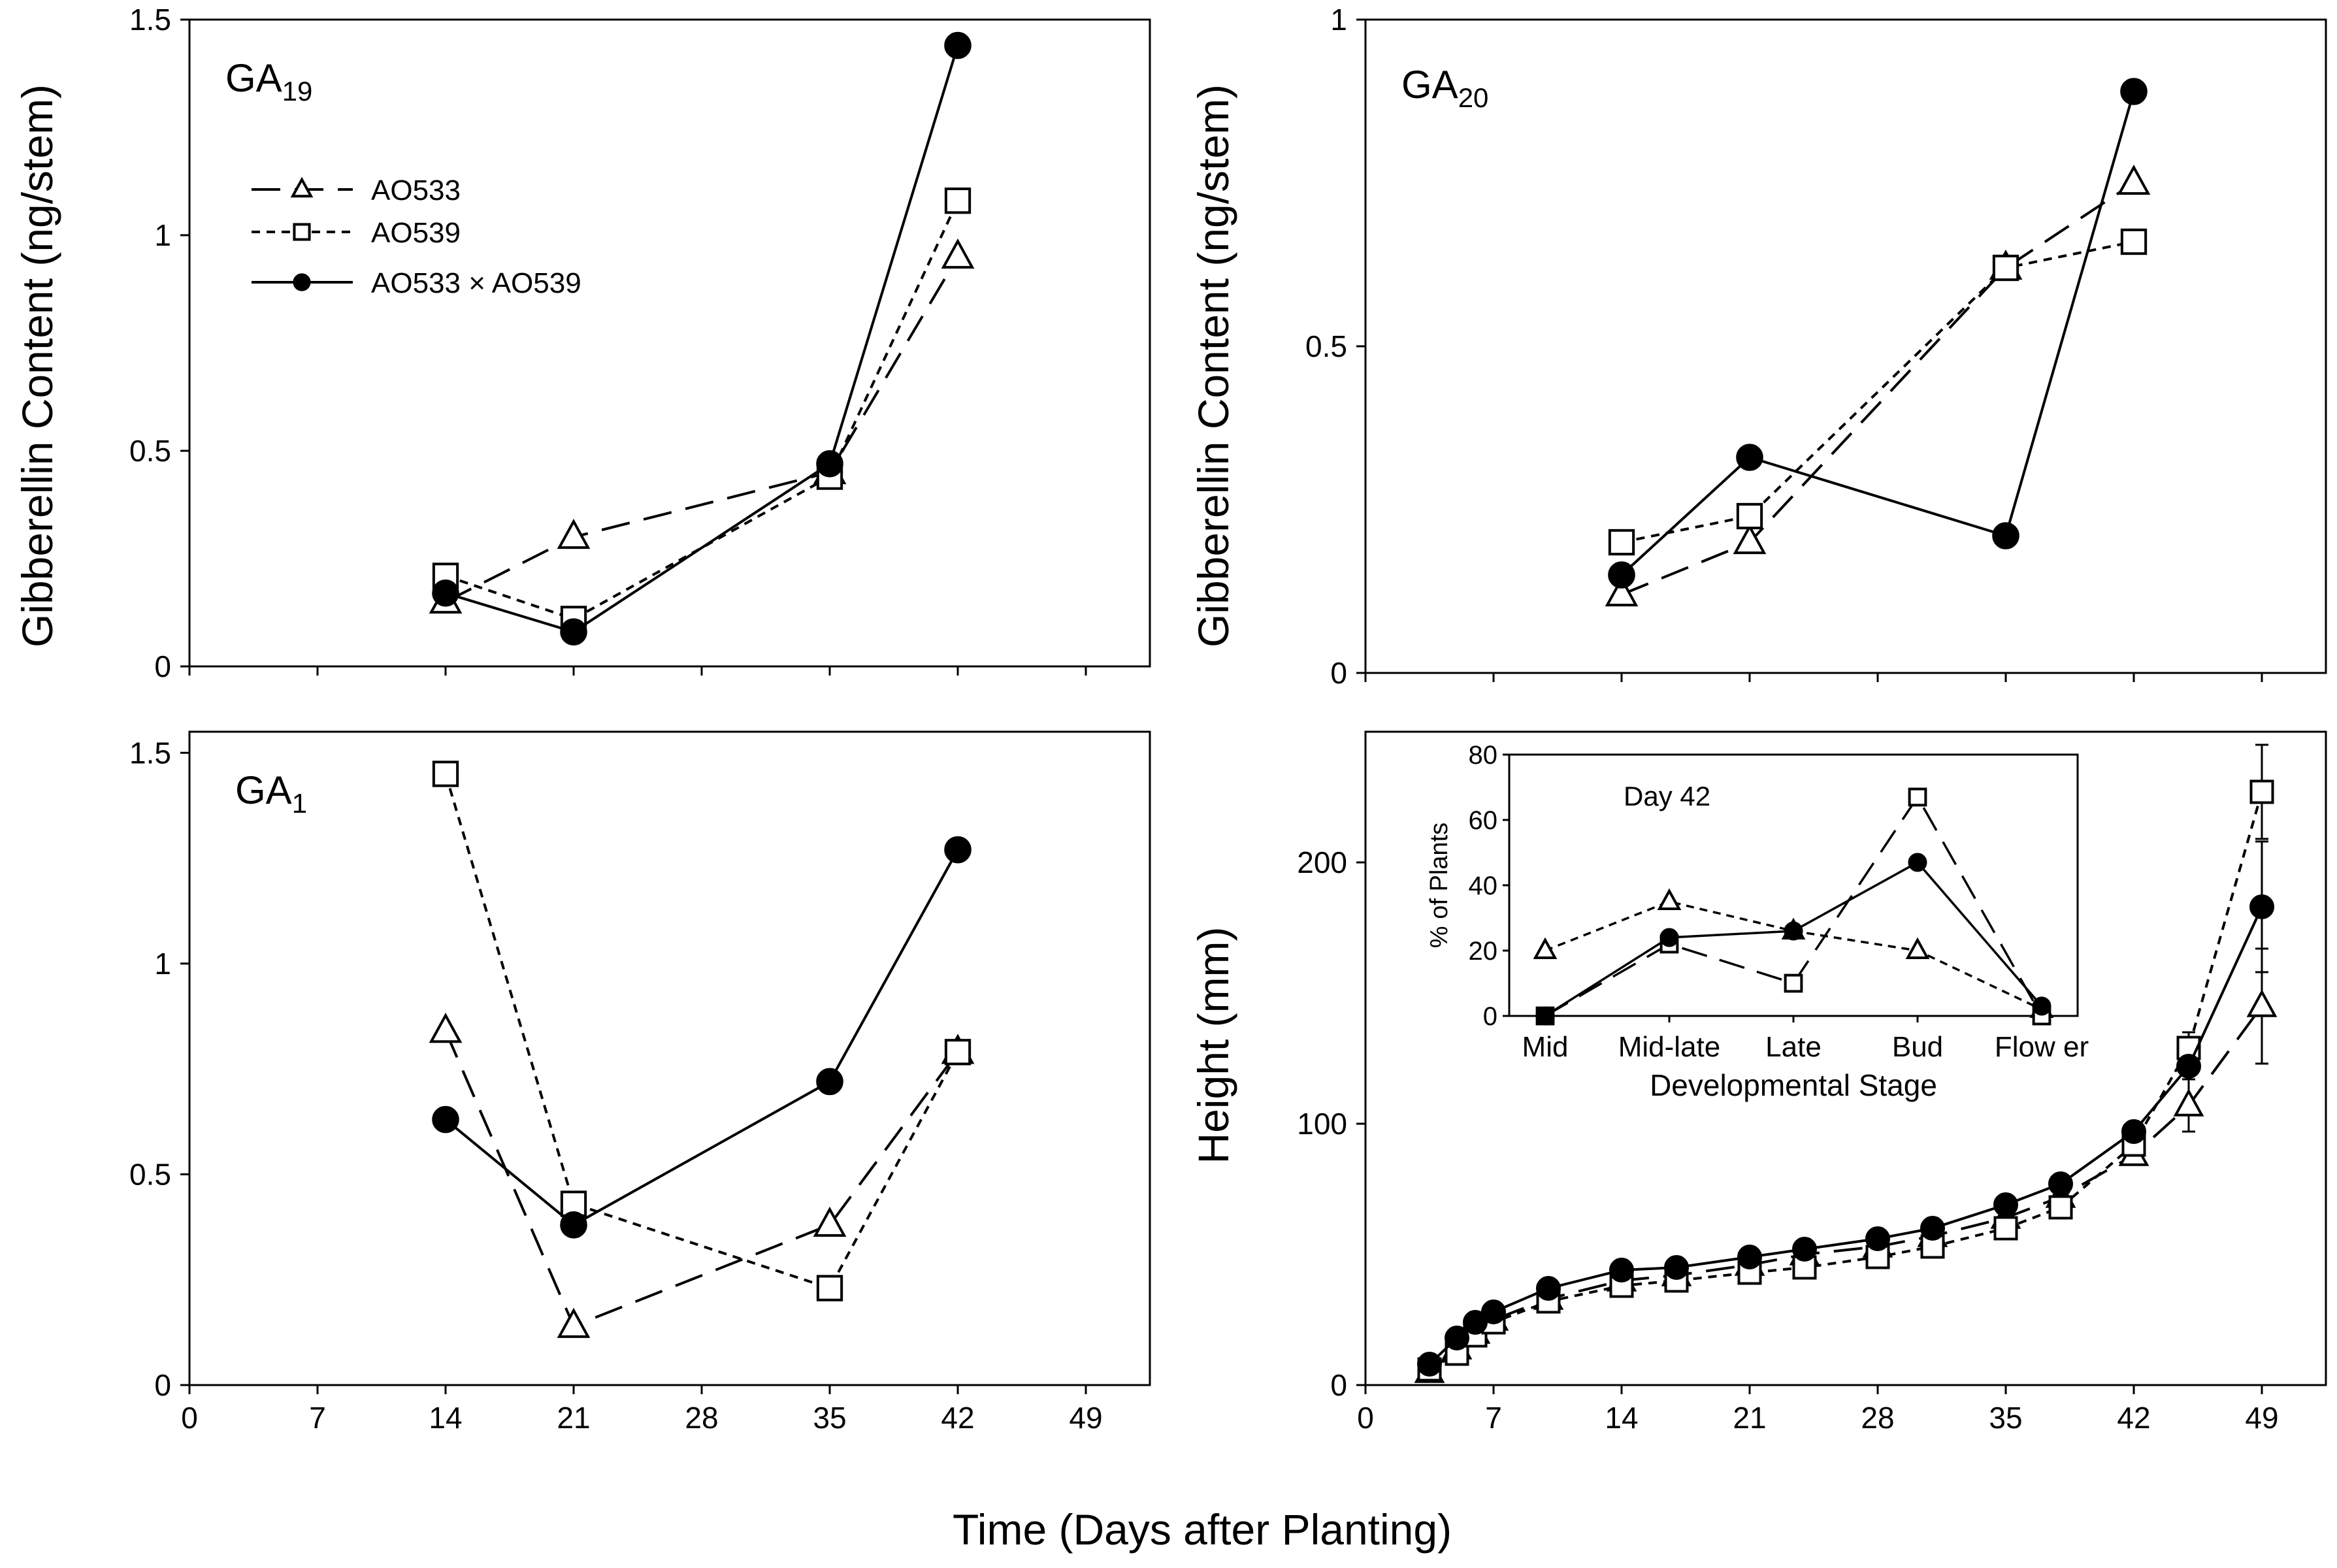  Describe the element at coordinates (701, 1418) in the screenshot. I see `x-tick-label: 28` at that location.